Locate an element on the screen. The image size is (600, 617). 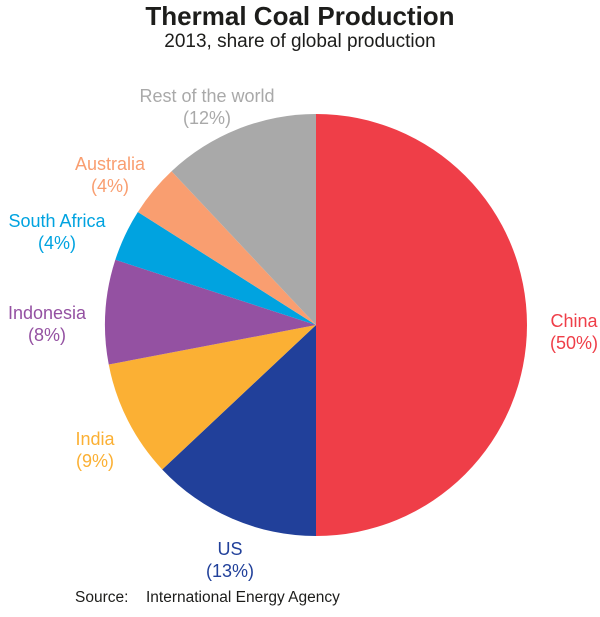
slice-label-name: South Africa is located at coordinates (57, 221).